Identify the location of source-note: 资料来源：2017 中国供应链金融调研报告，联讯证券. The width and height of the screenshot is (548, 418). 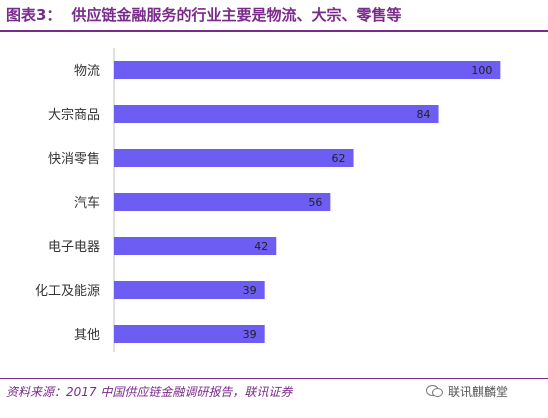
(149, 392).